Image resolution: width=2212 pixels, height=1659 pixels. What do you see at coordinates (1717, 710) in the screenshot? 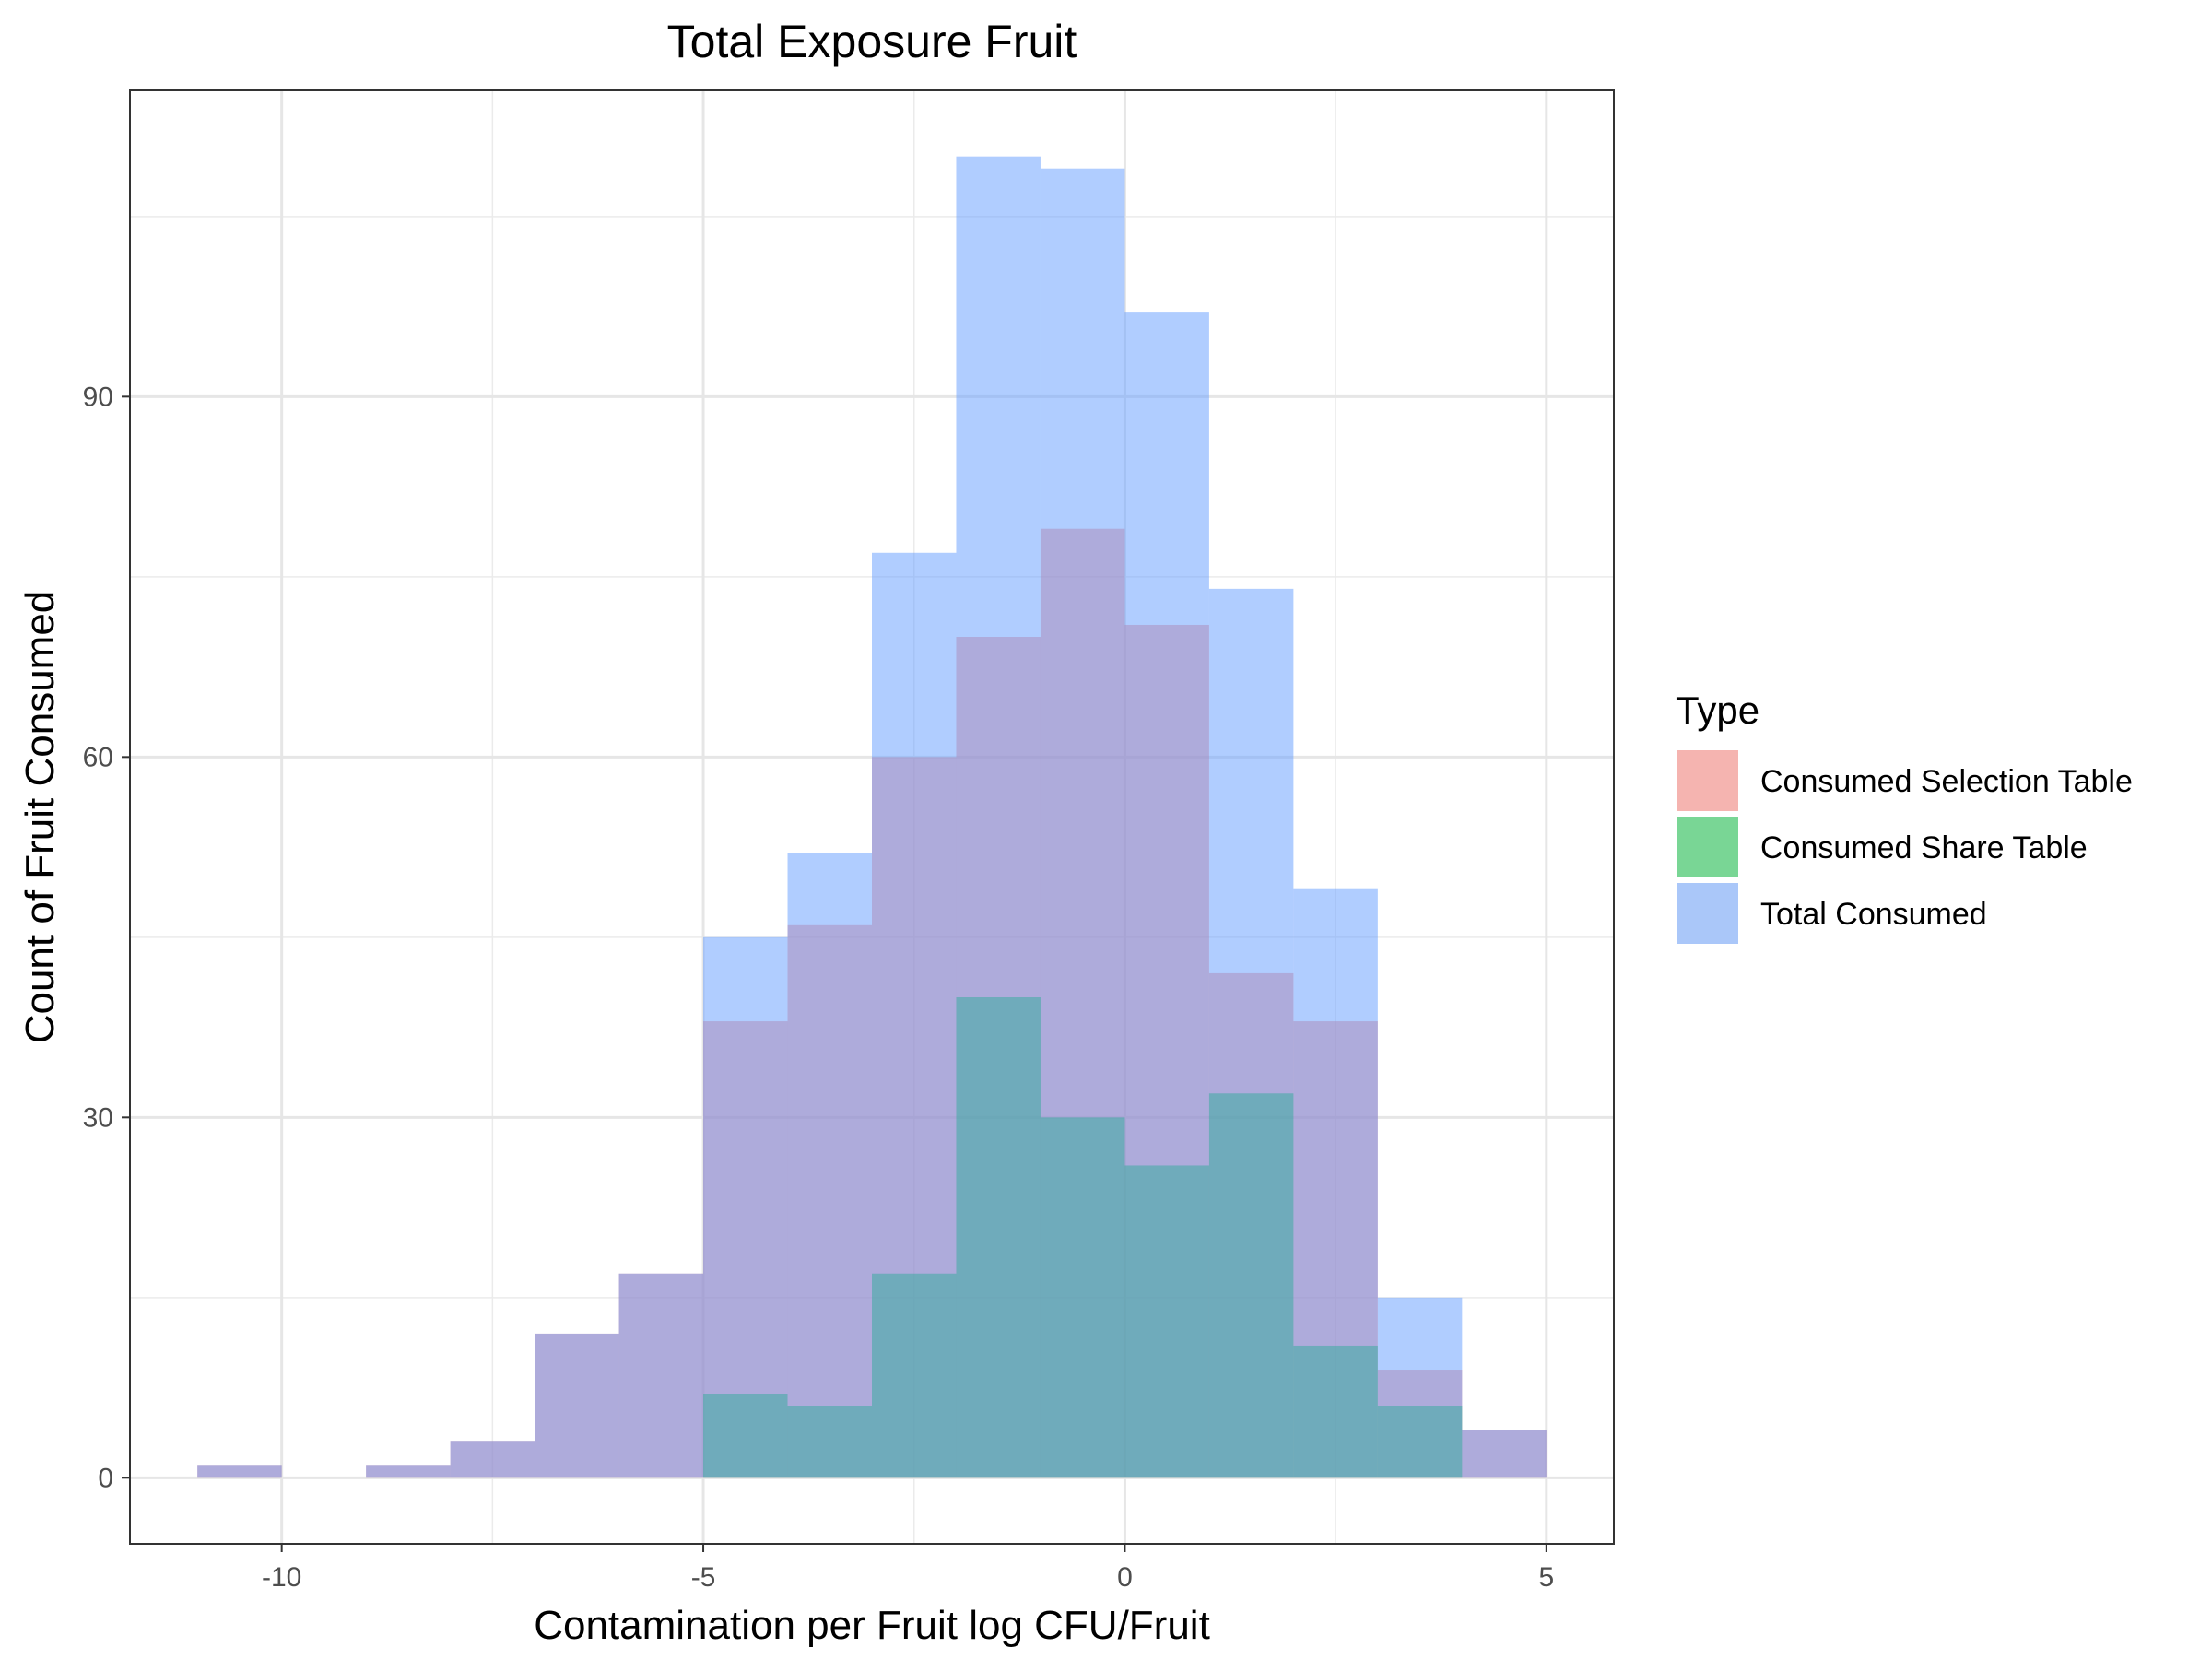
I see `legend-title: Type` at bounding box center [1717, 710].